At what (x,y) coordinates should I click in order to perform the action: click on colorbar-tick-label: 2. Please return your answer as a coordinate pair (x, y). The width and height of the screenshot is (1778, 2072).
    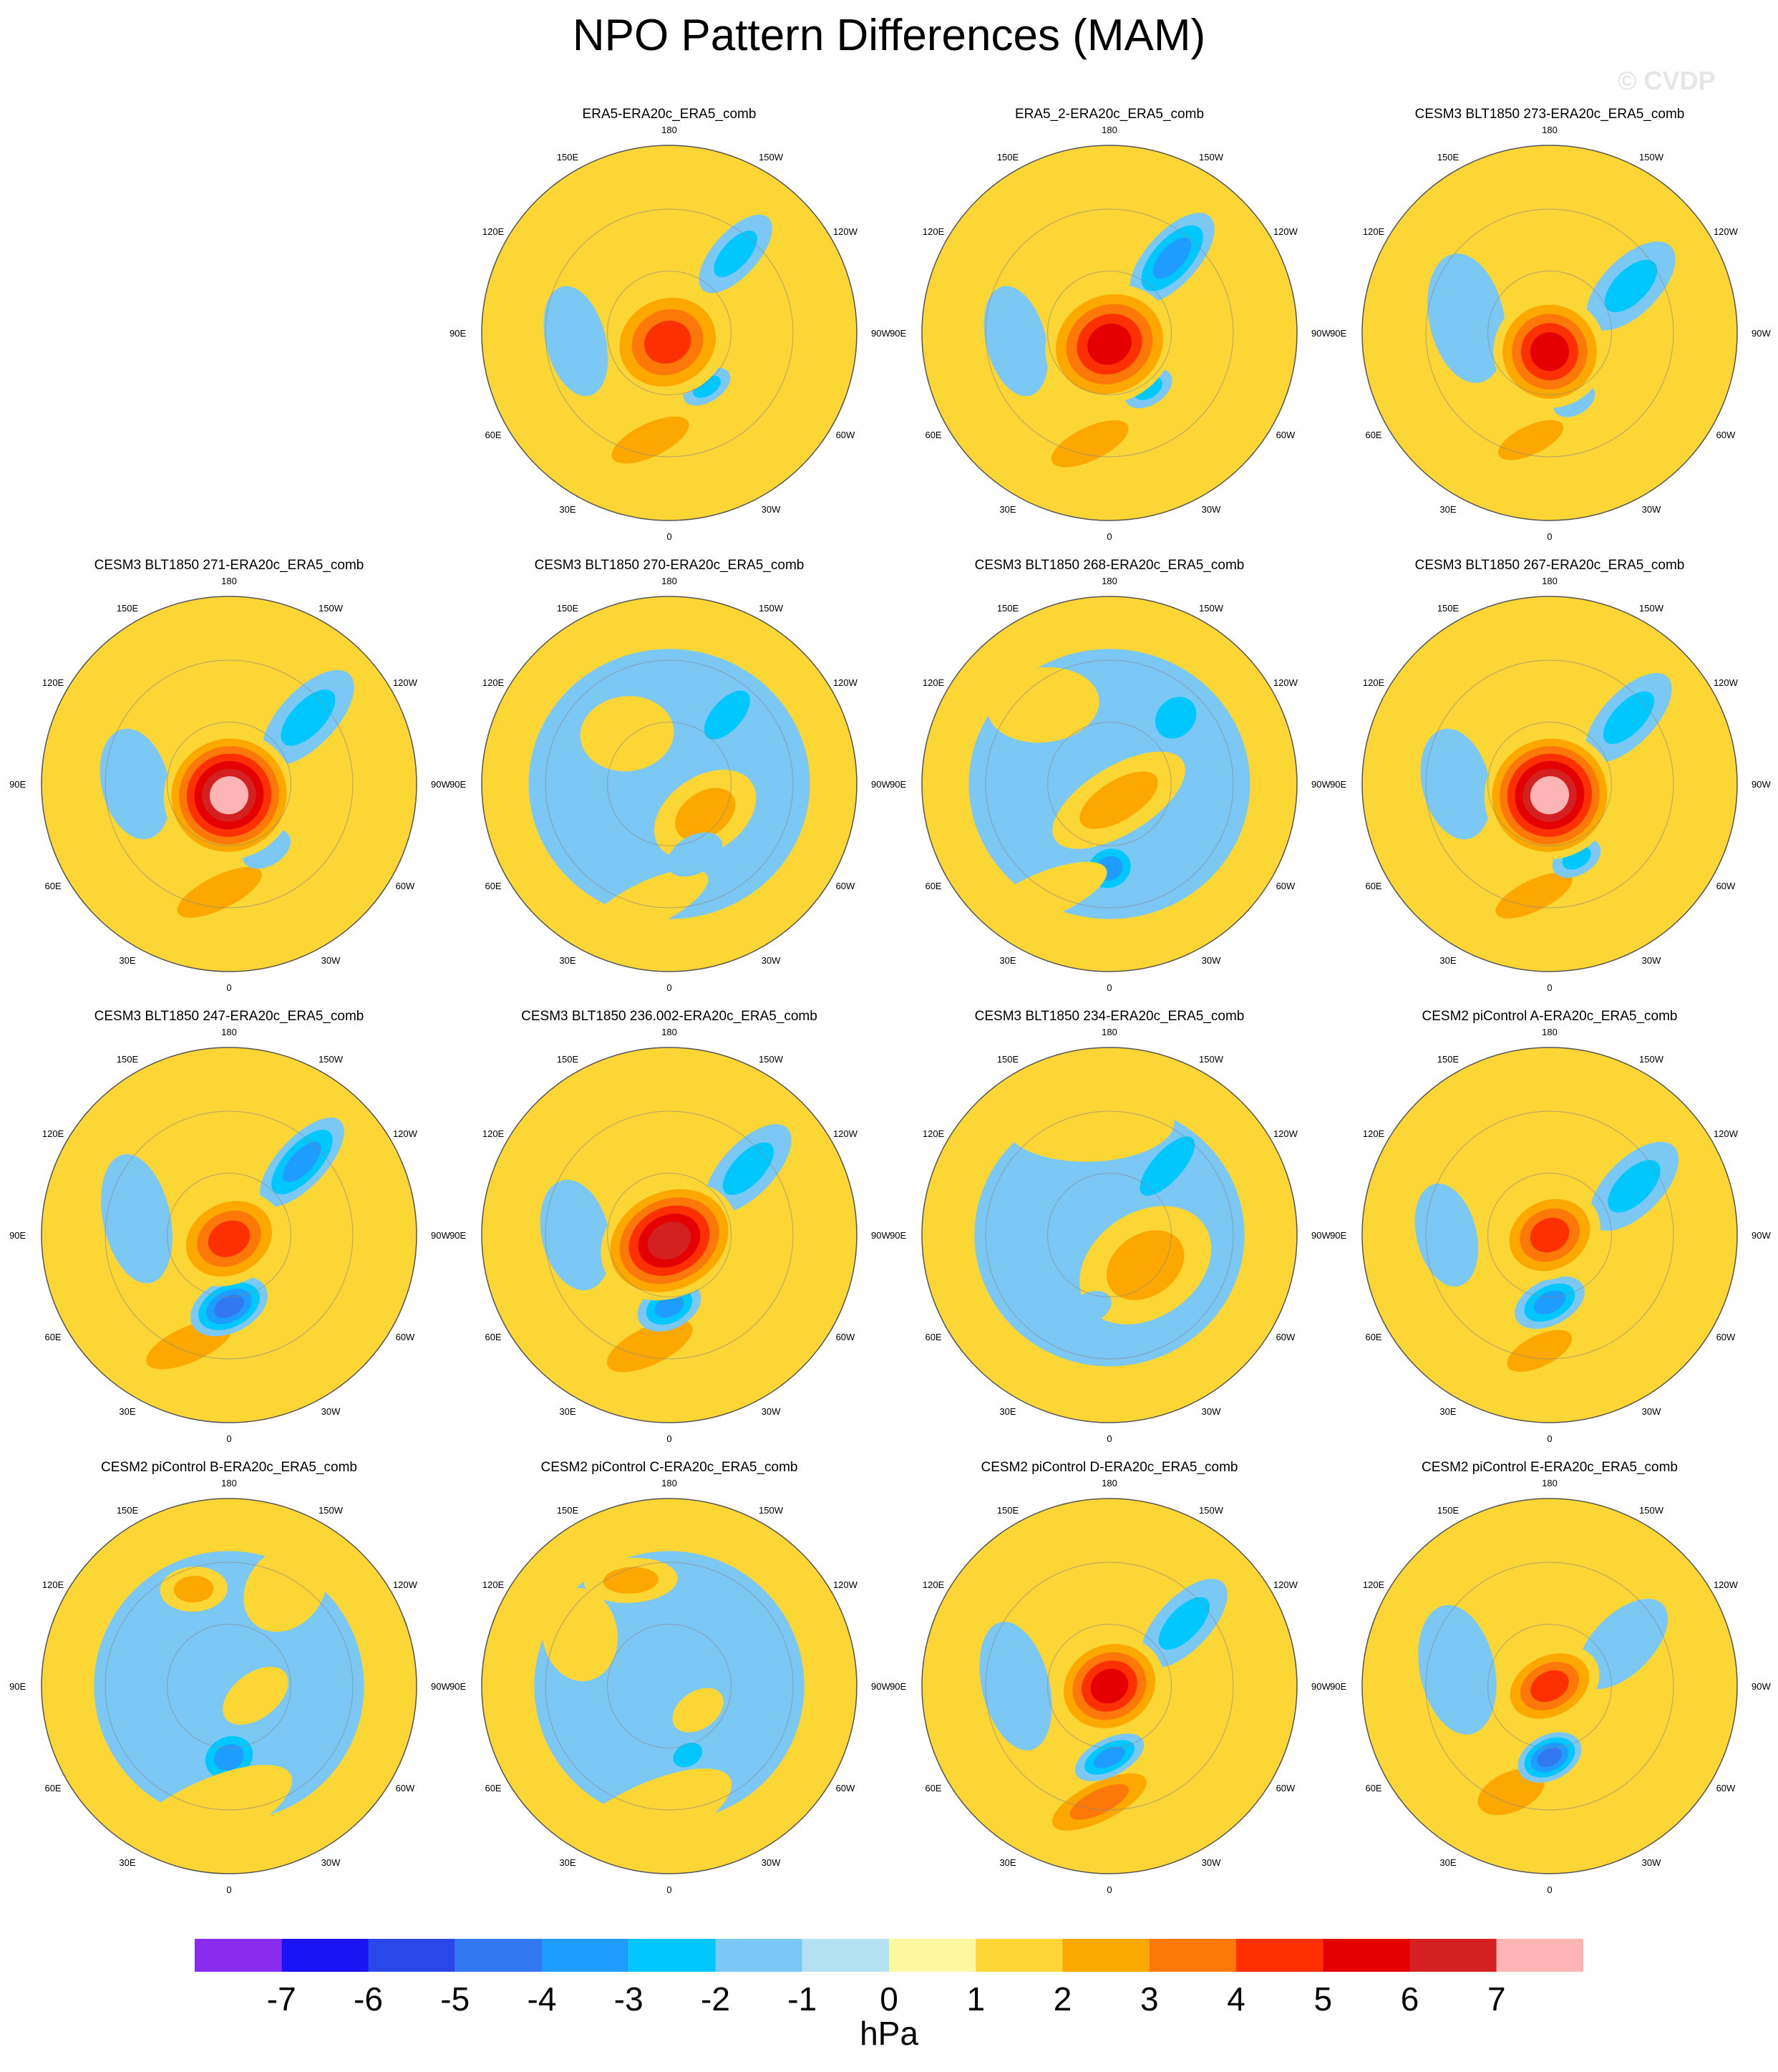
    Looking at the image, I should click on (1063, 1999).